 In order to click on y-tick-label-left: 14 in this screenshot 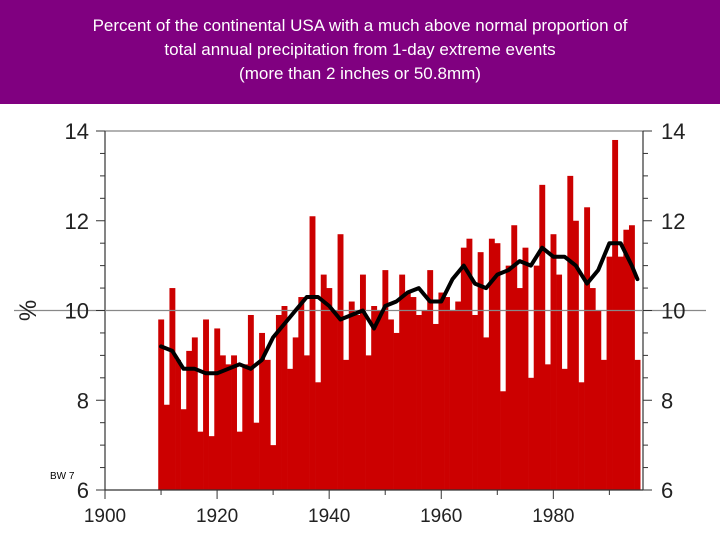, I will do `click(77, 131)`.